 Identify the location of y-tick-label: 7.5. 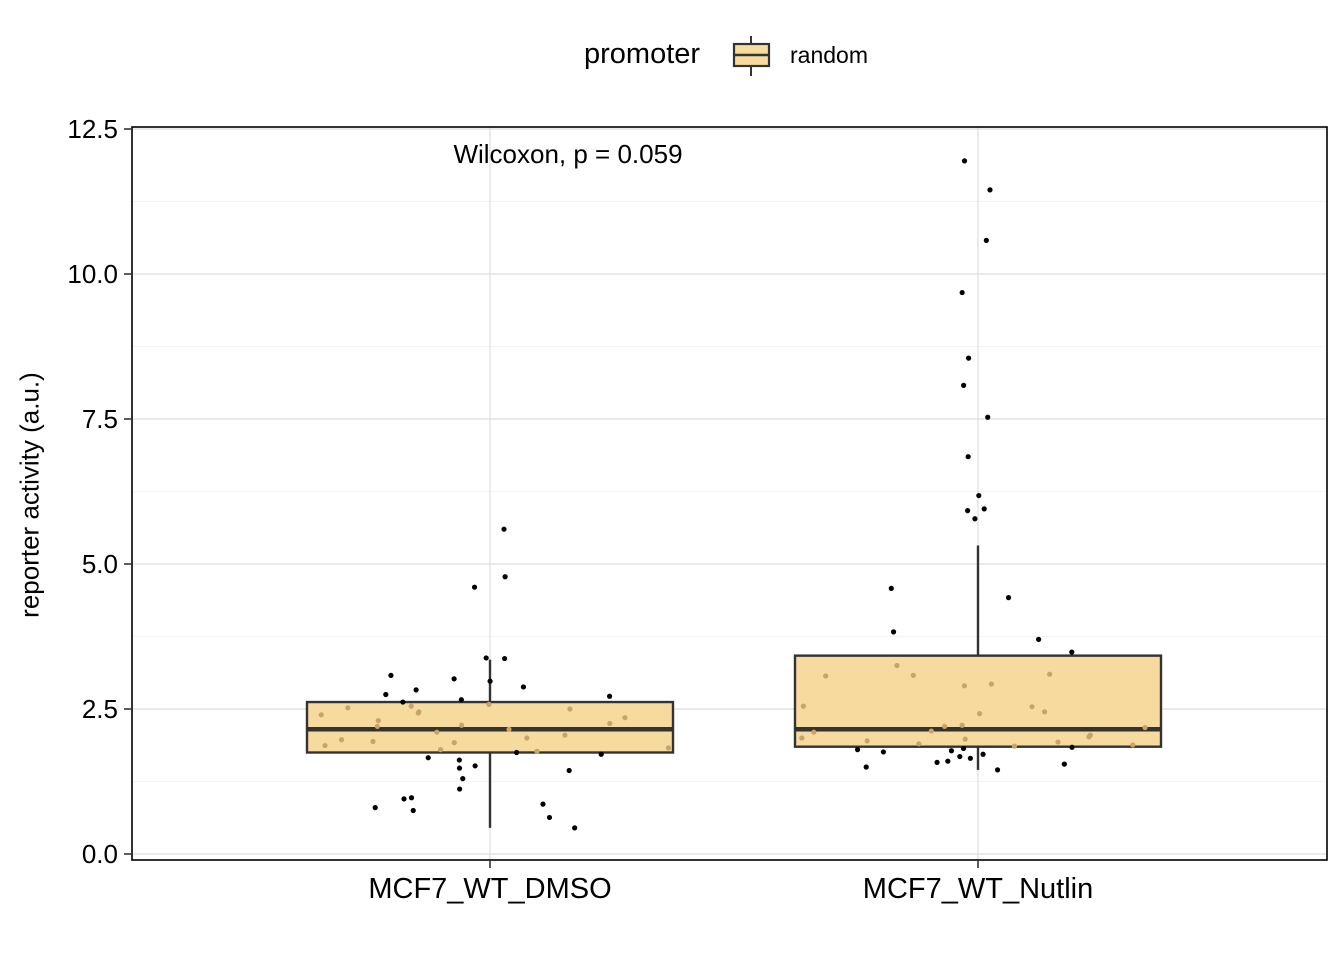
(100, 419).